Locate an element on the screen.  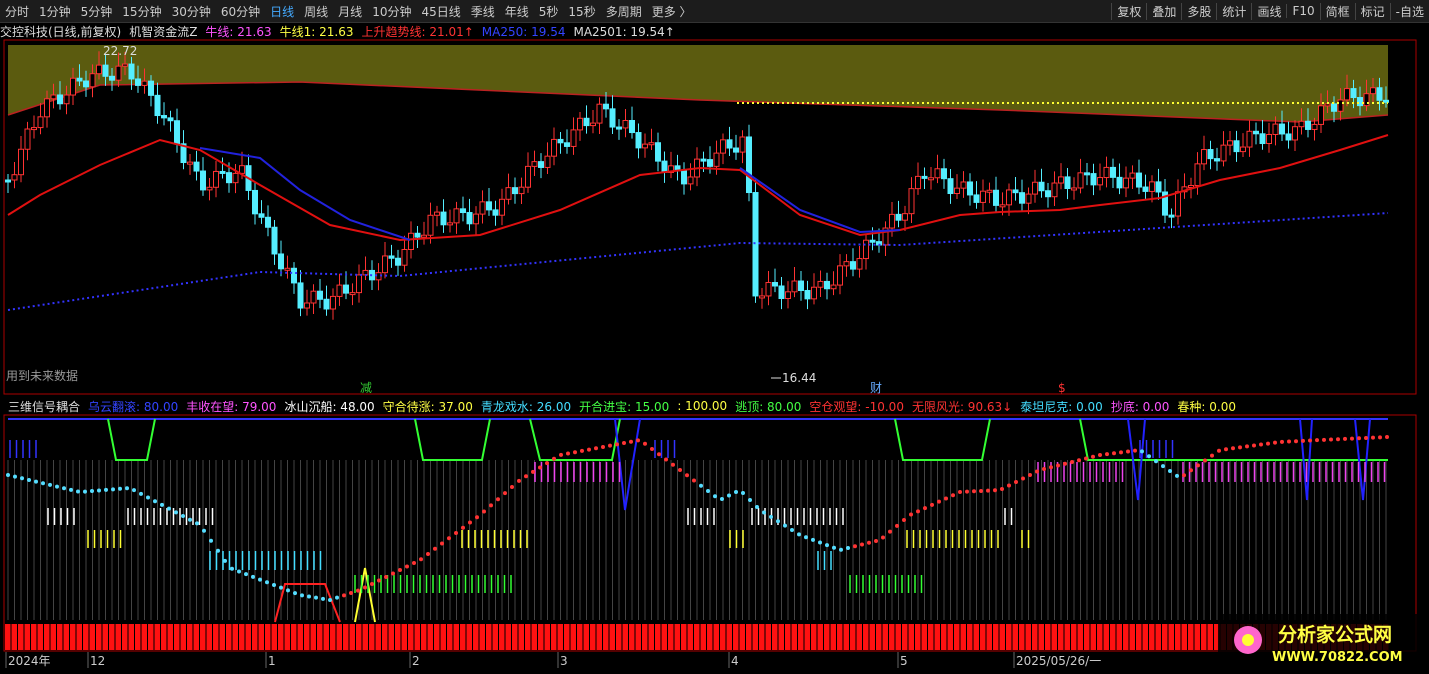
period-tab: 30分钟 is located at coordinates (191, 11).